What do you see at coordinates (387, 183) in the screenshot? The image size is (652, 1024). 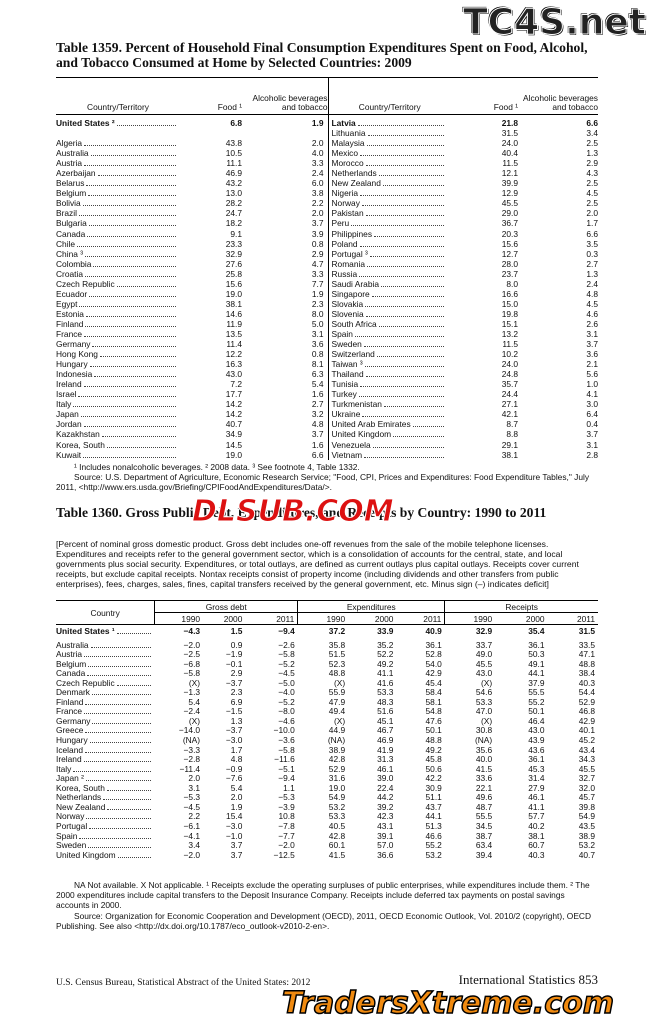 I see `row-label-cell: New Zealand` at bounding box center [387, 183].